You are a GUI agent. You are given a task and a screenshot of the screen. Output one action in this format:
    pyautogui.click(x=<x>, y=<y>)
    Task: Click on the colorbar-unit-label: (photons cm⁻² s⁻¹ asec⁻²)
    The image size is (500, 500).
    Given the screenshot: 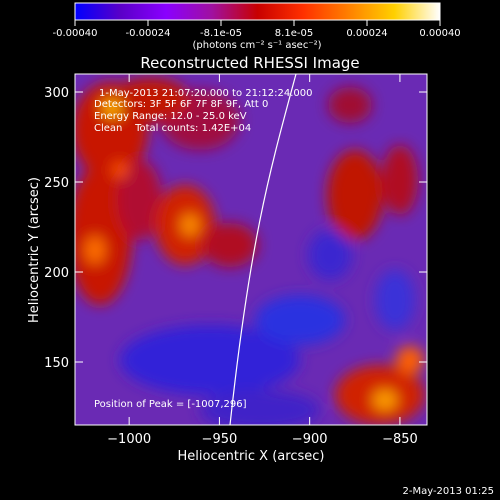 What is the action you would take?
    pyautogui.click(x=256, y=45)
    